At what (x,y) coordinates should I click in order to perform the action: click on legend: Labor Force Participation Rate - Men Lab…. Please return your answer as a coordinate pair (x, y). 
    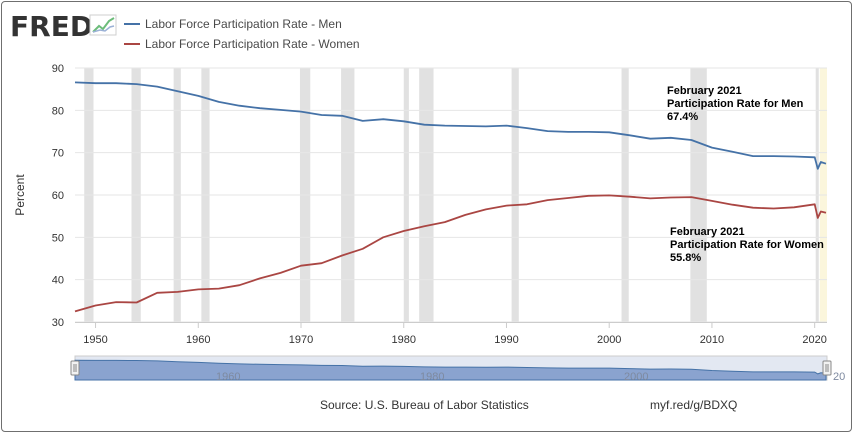
    Looking at the image, I should click on (242, 34).